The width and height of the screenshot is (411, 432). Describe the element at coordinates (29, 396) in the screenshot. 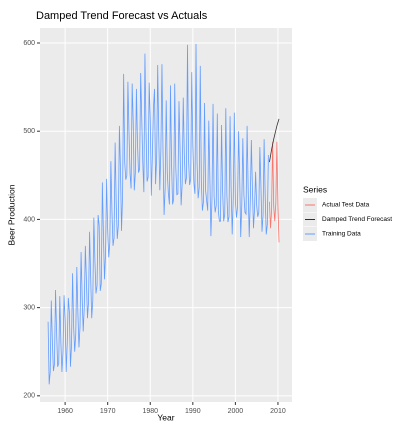

I see `y-tick-label: 200` at that location.